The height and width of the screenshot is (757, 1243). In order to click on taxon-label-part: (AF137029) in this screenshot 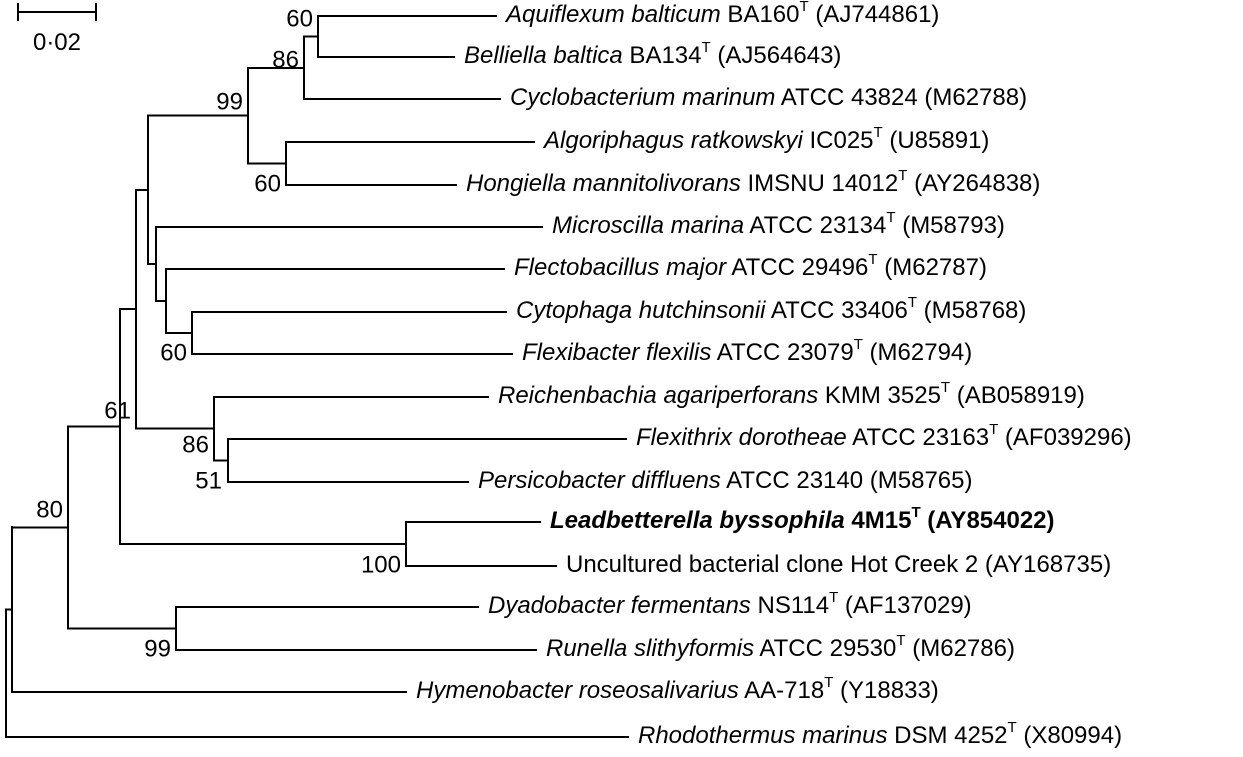, I will do `click(904, 605)`.